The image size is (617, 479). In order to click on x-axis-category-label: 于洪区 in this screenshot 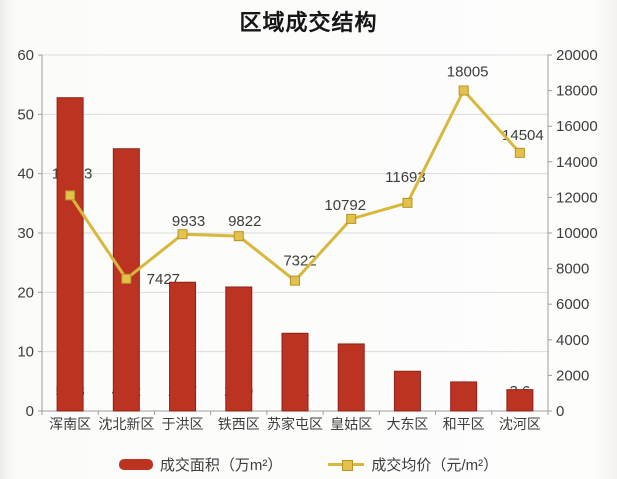, I will do `click(183, 424)`.